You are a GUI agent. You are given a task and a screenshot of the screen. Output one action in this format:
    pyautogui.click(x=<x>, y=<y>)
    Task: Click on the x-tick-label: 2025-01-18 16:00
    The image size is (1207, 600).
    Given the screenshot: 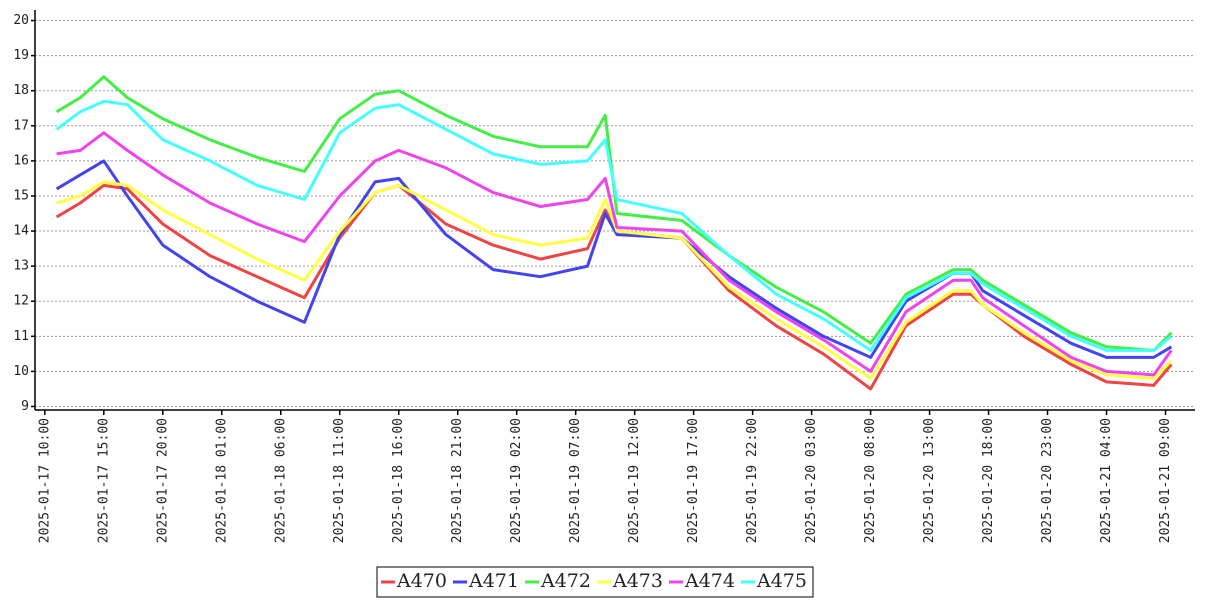 What is the action you would take?
    pyautogui.click(x=398, y=480)
    